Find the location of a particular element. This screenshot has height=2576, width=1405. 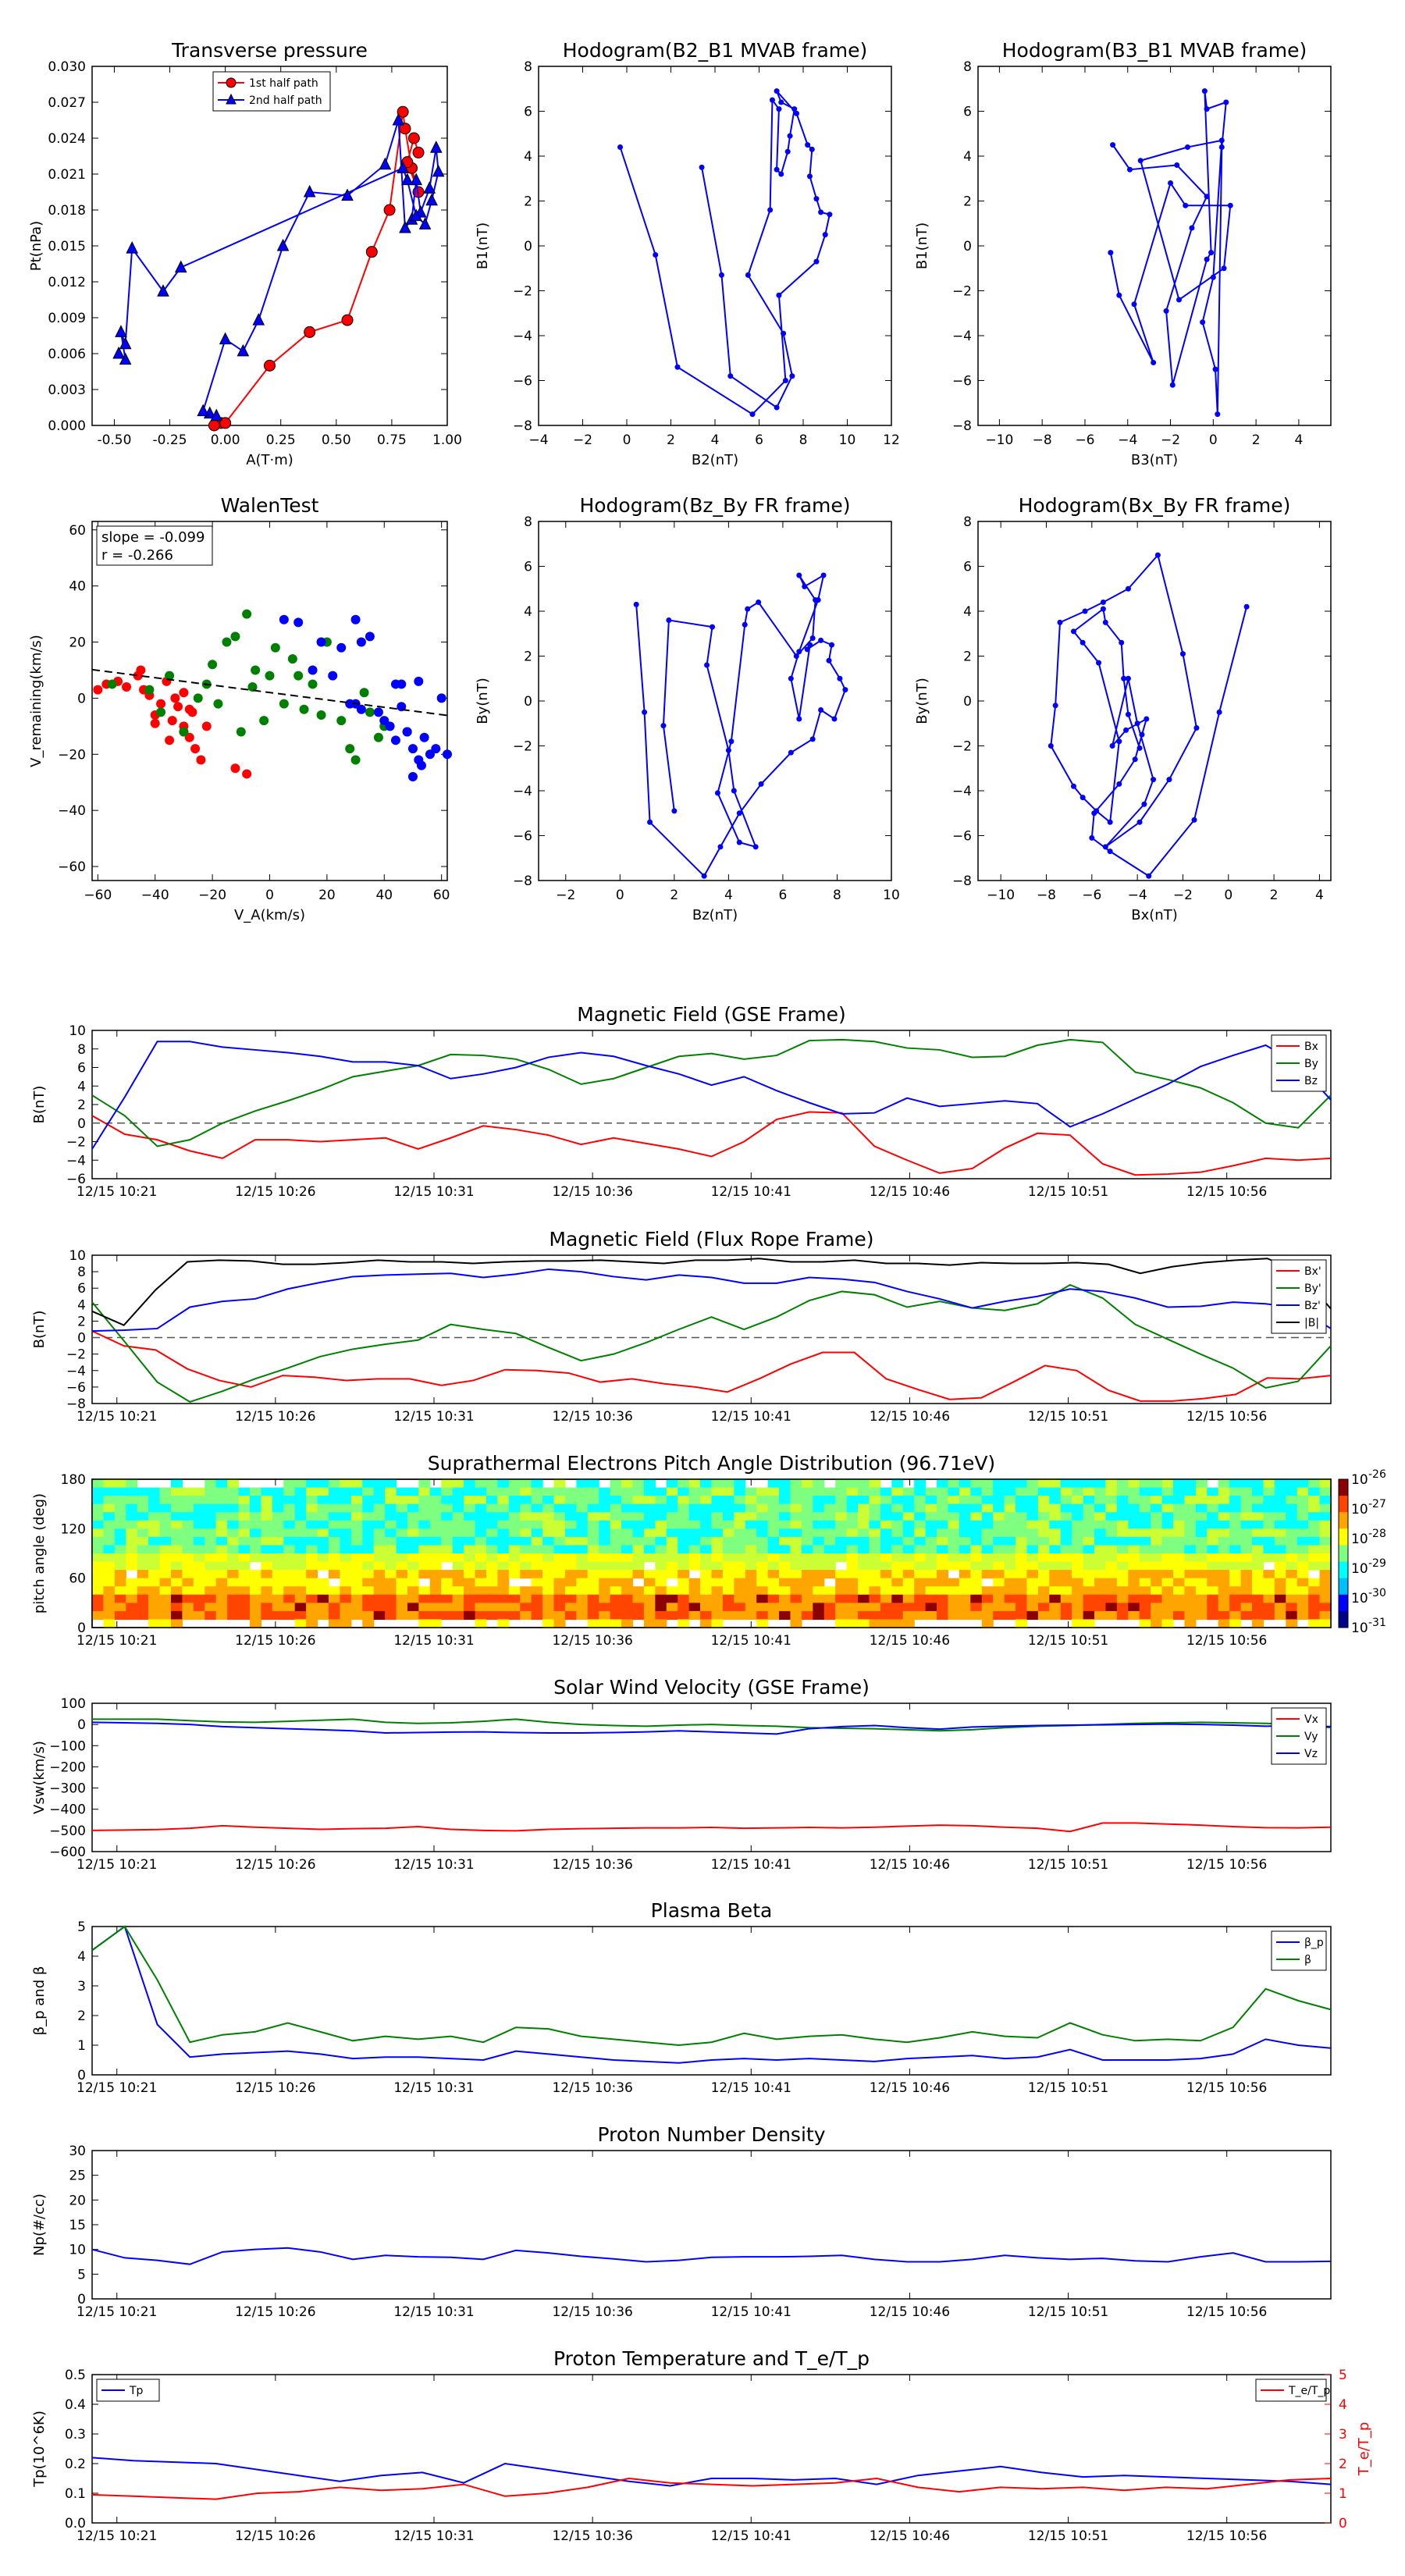

x-tick-label: 4 is located at coordinates (716, 440).